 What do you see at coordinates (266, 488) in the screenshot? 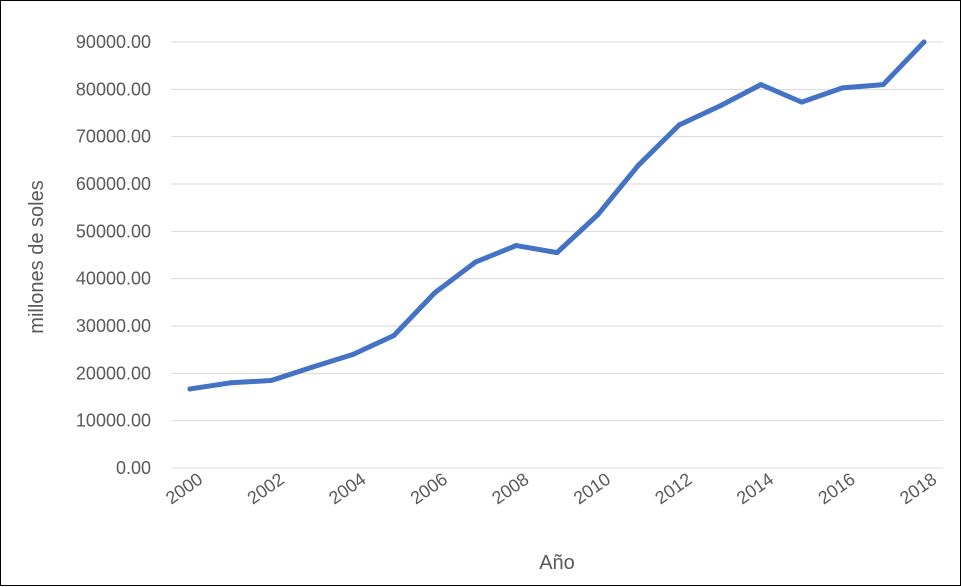
I see `x-tick-label: 2002` at bounding box center [266, 488].